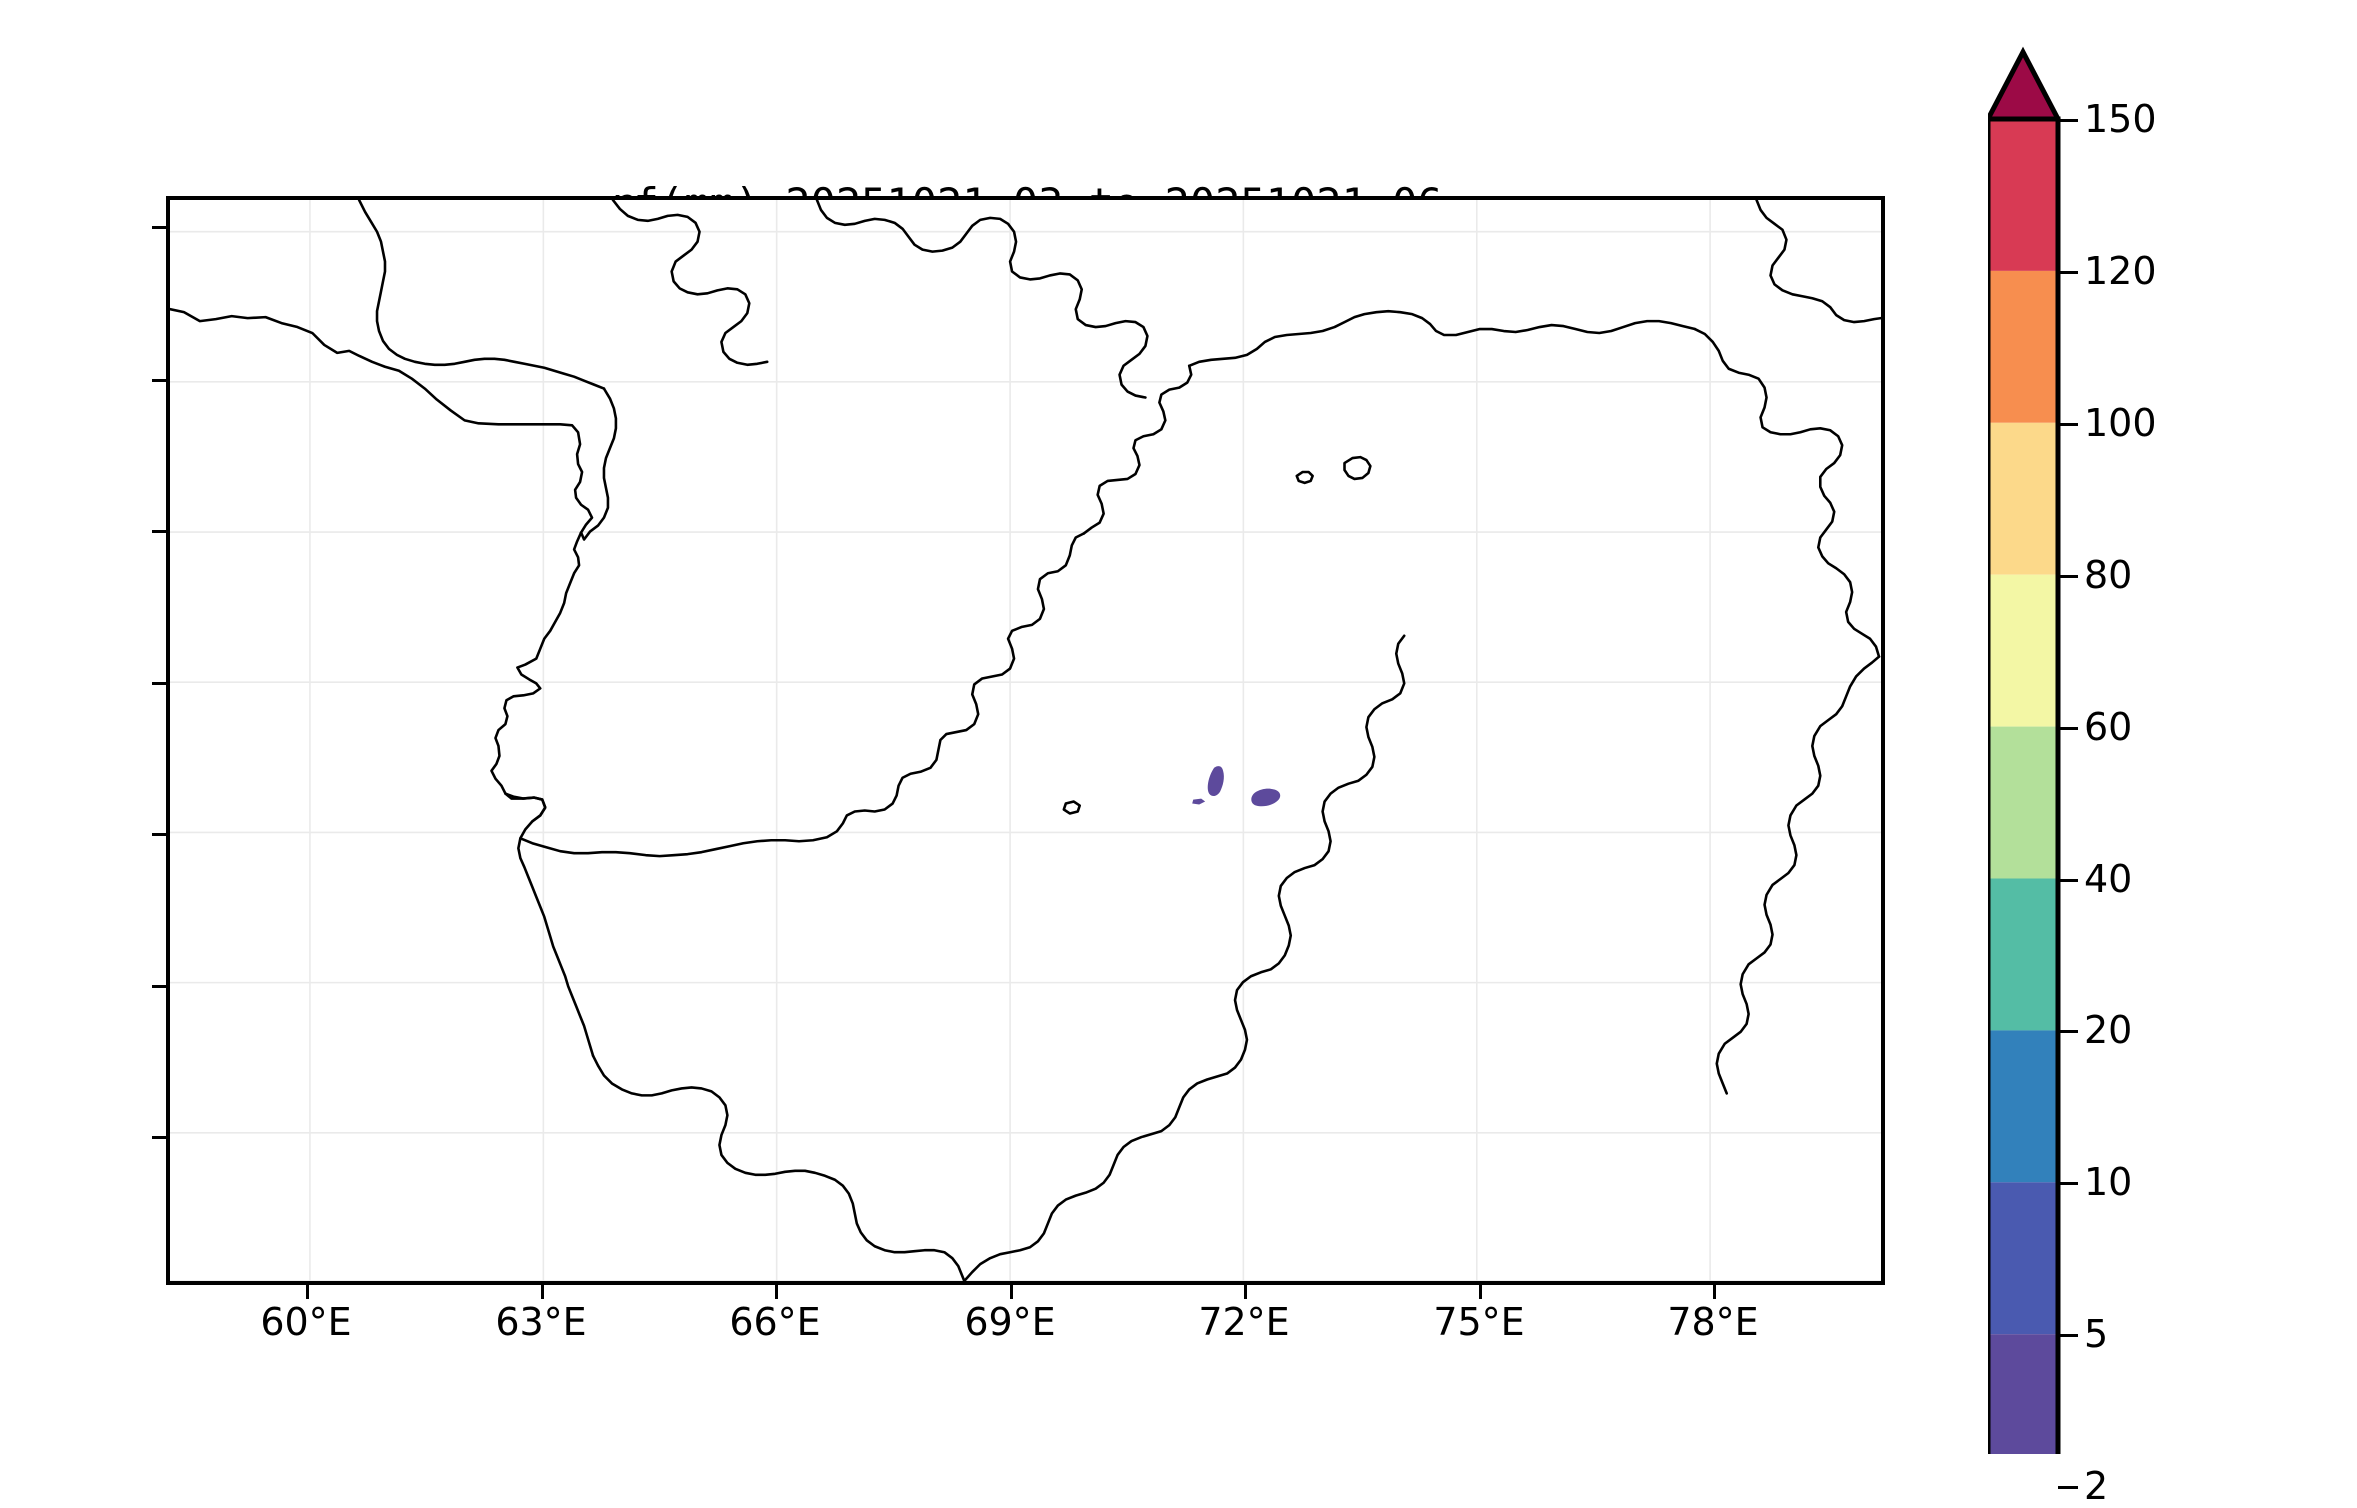 Image resolution: width=2357 pixels, height=1508 pixels. I want to click on xtick-mark-63e, so click(542, 1292).